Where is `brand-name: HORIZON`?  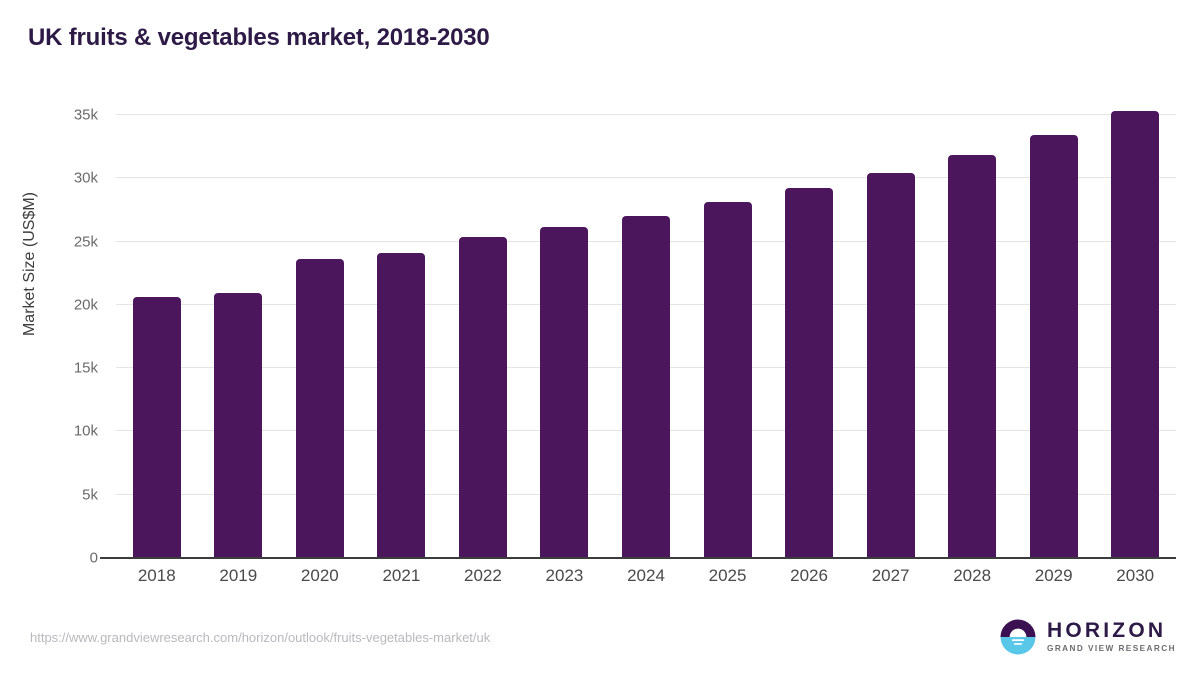 brand-name: HORIZON is located at coordinates (1107, 631).